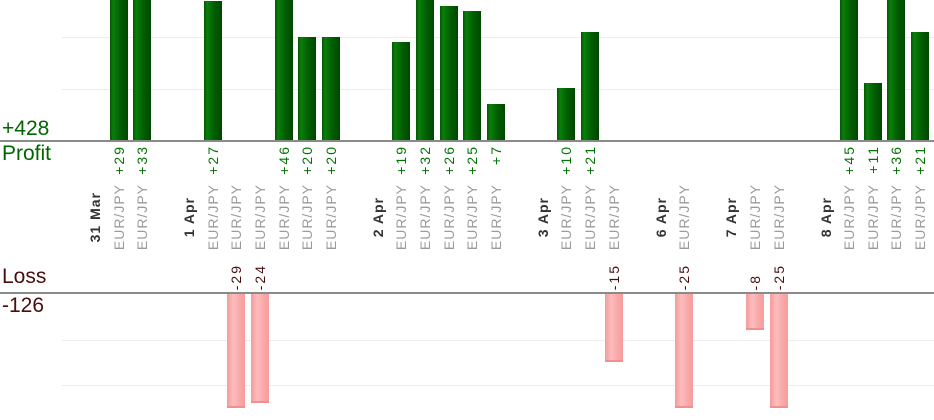  Describe the element at coordinates (472, 160) in the screenshot. I see `profit-value-label: +25` at that location.